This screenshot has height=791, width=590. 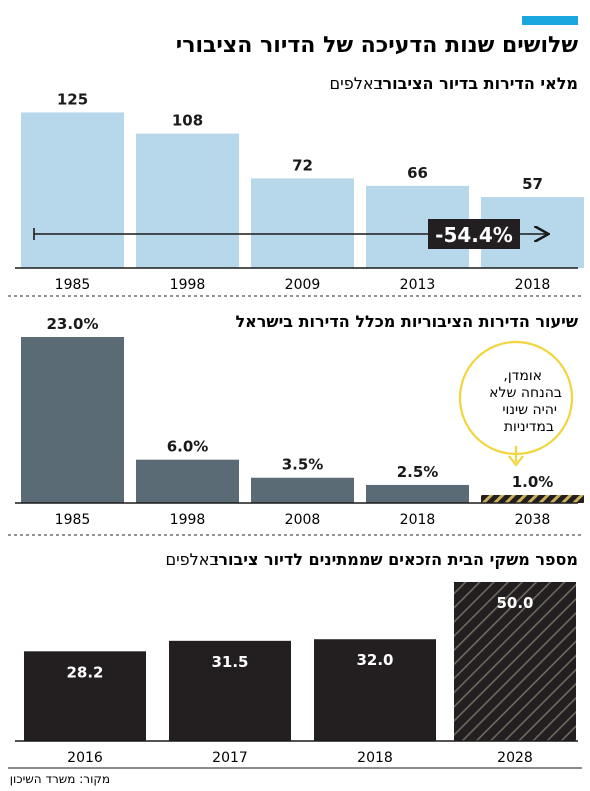 I want to click on chart-2-bar-1985, so click(x=72, y=420).